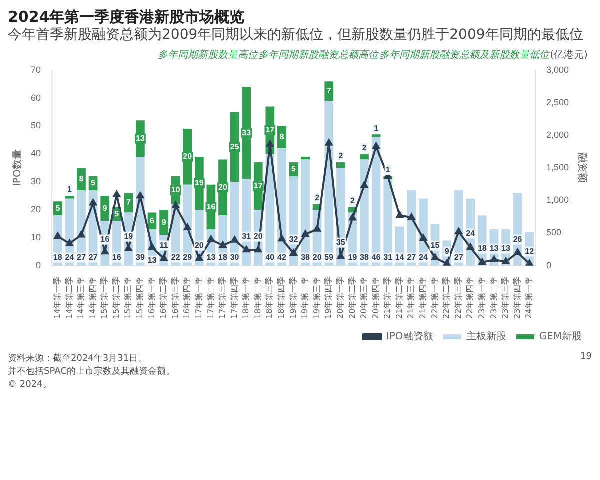  What do you see at coordinates (399, 297) in the screenshot?
I see `x-tick-label: 21年第二季` at bounding box center [399, 297].